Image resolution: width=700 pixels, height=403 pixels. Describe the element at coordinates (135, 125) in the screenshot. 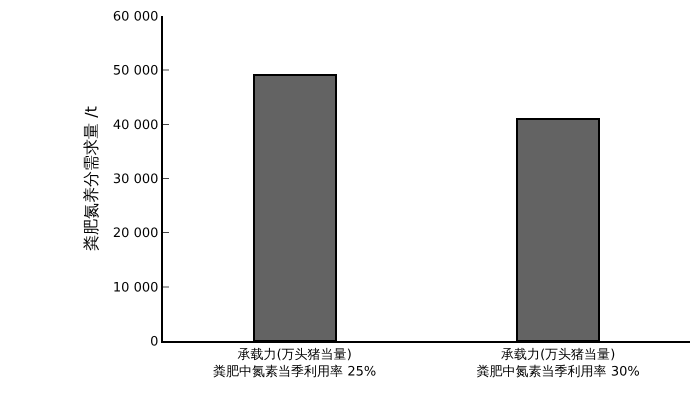

I see `y-tick-label: 40 000` at that location.